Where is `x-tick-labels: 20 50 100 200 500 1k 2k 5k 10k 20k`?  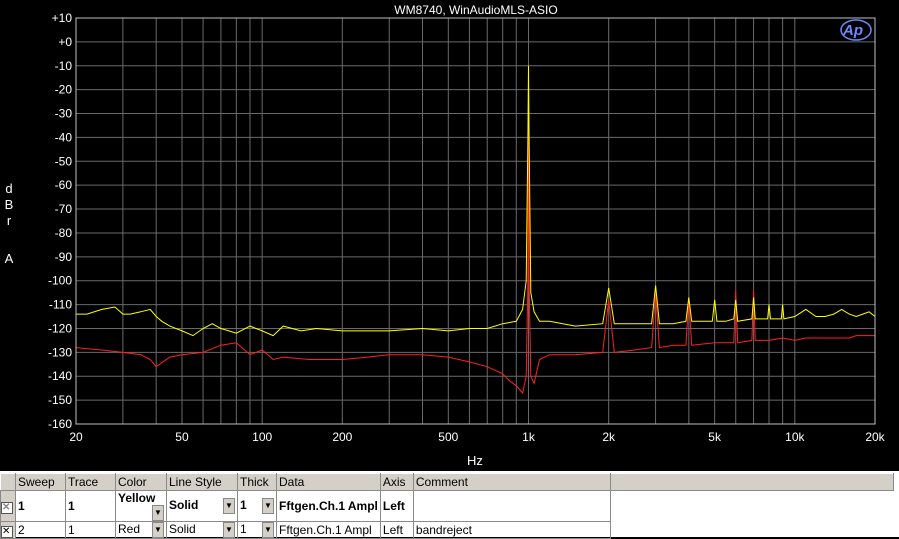
x-tick-labels: 20 50 100 200 500 1k 2k 5k 10k 20k is located at coordinates (477, 437).